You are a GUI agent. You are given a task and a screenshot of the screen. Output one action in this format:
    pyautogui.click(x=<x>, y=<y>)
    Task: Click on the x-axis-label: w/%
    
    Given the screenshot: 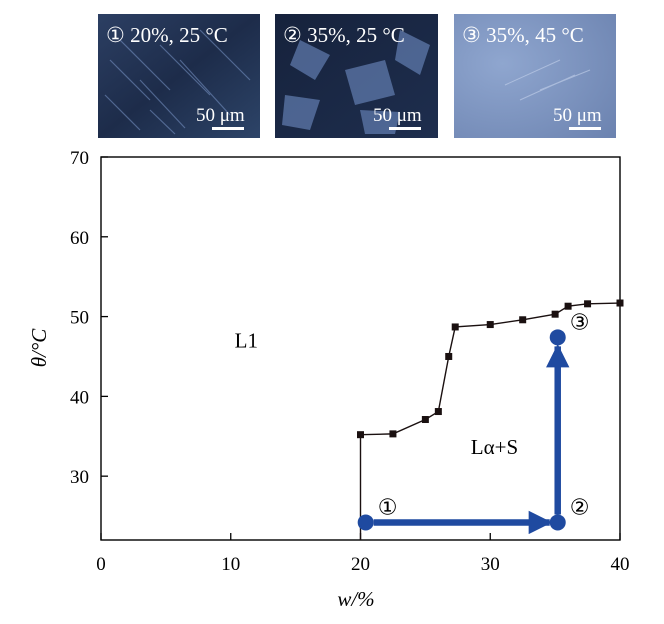 What is the action you would take?
    pyautogui.click(x=355, y=599)
    